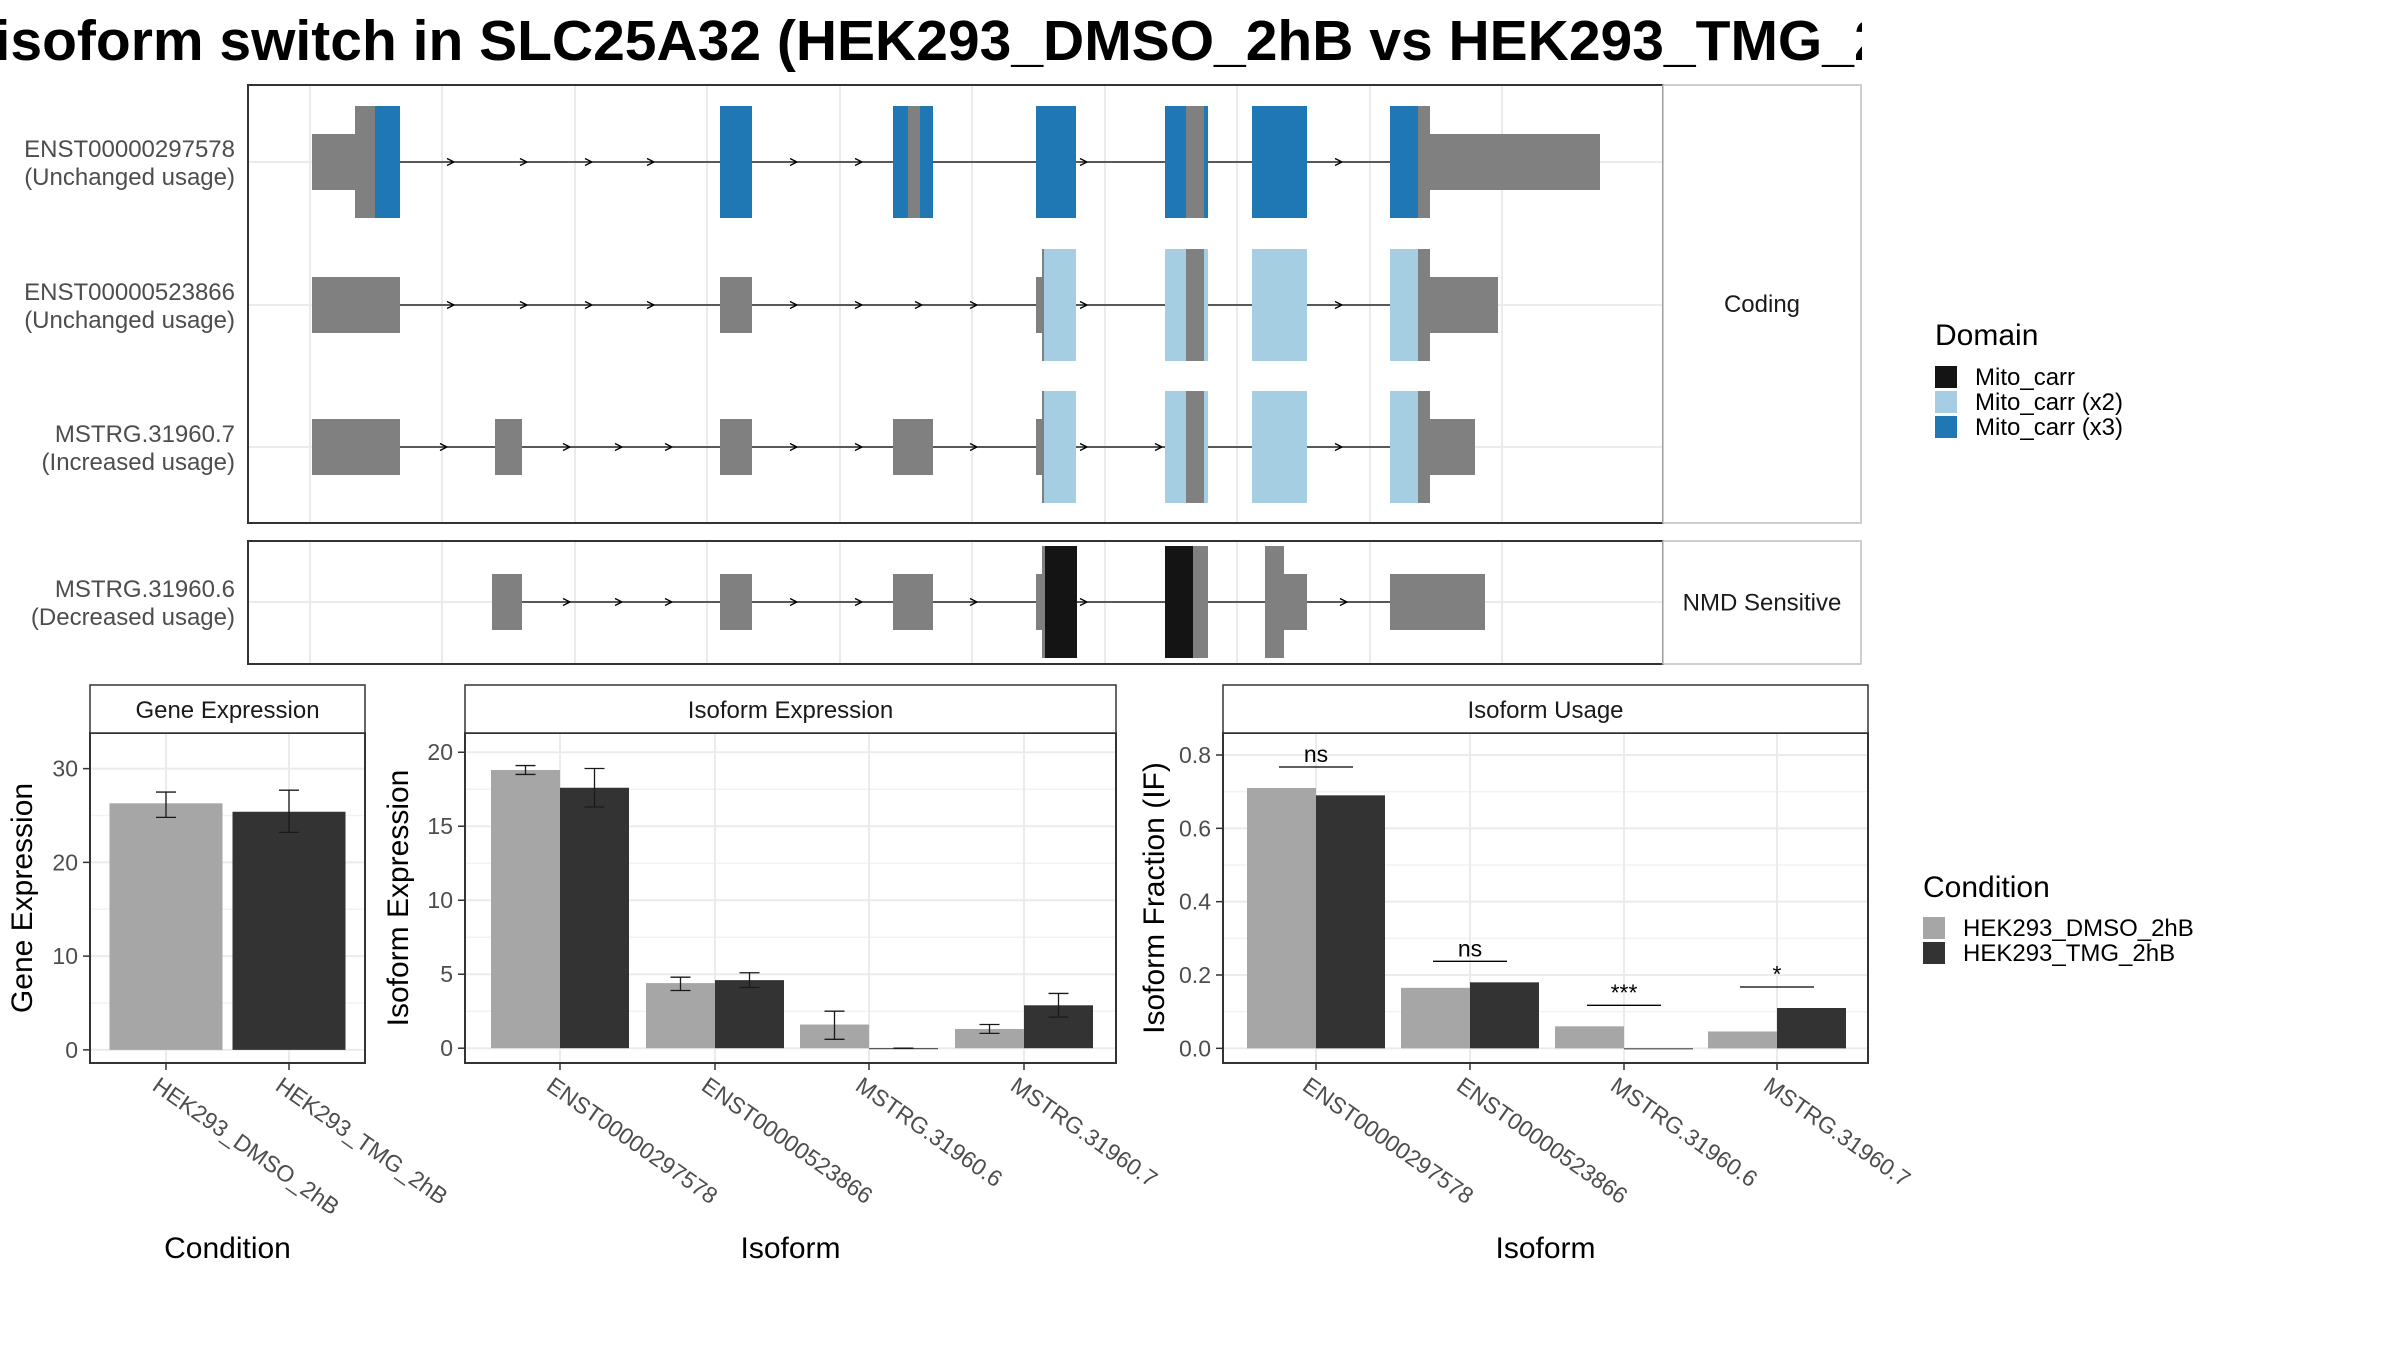 Image resolution: width=2400 pixels, height=1350 pixels. I want to click on y-tick-label: 0.2, so click(1195, 975).